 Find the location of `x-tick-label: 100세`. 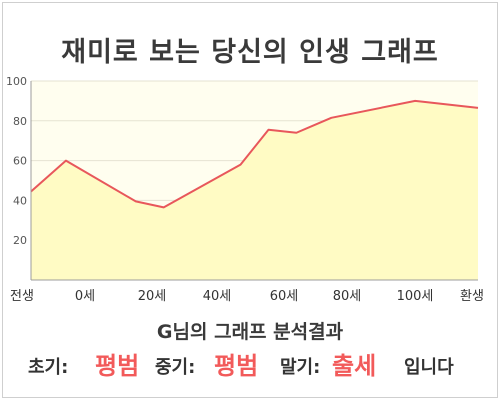

x-tick-label: 100세 is located at coordinates (415, 296).